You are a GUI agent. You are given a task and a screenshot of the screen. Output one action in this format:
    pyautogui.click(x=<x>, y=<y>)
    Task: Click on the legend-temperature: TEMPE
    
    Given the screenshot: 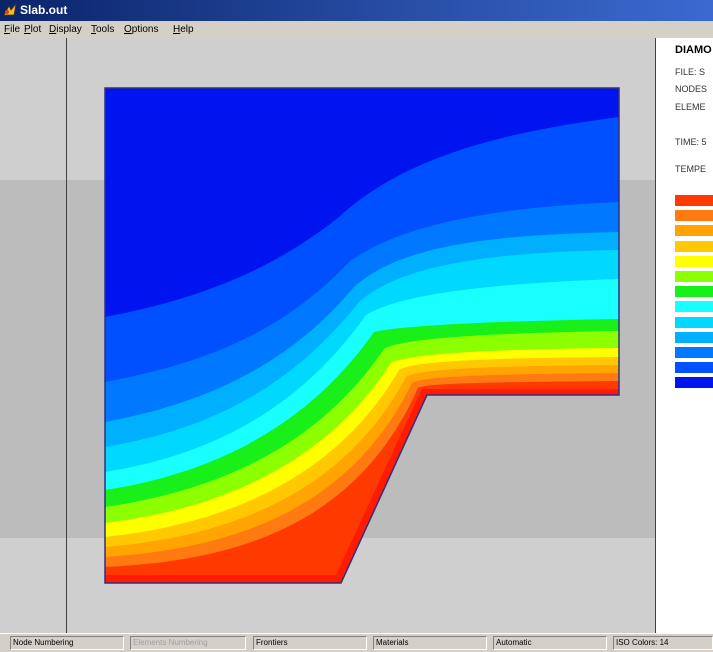 What is the action you would take?
    pyautogui.click(x=691, y=169)
    